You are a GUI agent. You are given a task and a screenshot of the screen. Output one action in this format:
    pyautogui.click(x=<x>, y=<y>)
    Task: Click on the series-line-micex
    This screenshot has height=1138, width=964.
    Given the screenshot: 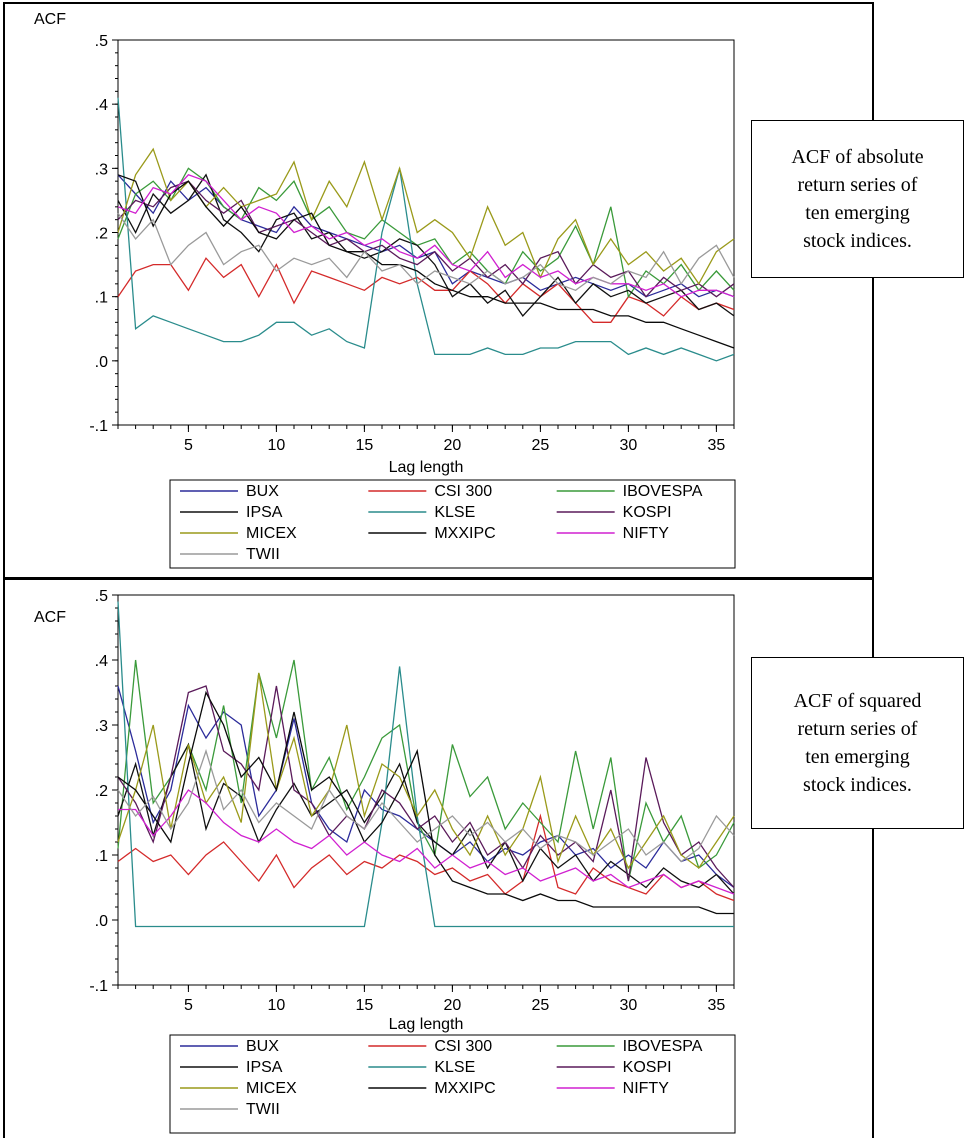 What is the action you would take?
    pyautogui.click(x=426, y=216)
    